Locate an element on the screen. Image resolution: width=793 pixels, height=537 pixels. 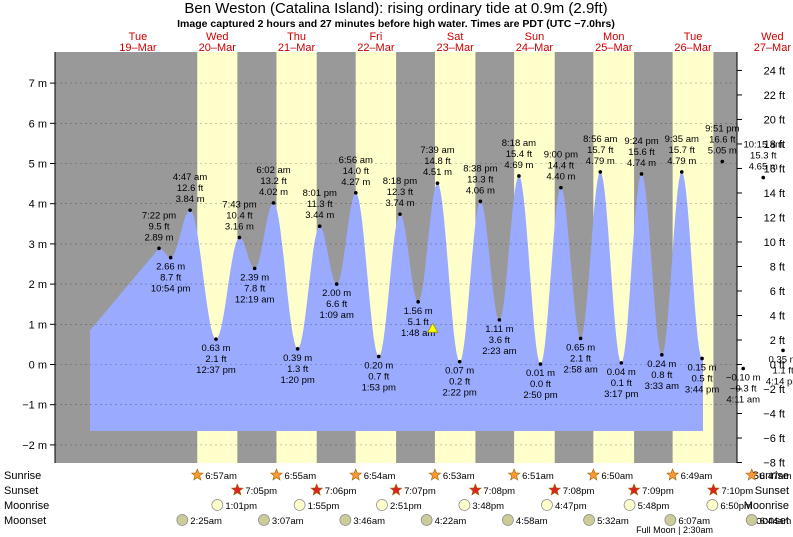
tide-extreme-feet: 13.3 ft is located at coordinates (480, 179).